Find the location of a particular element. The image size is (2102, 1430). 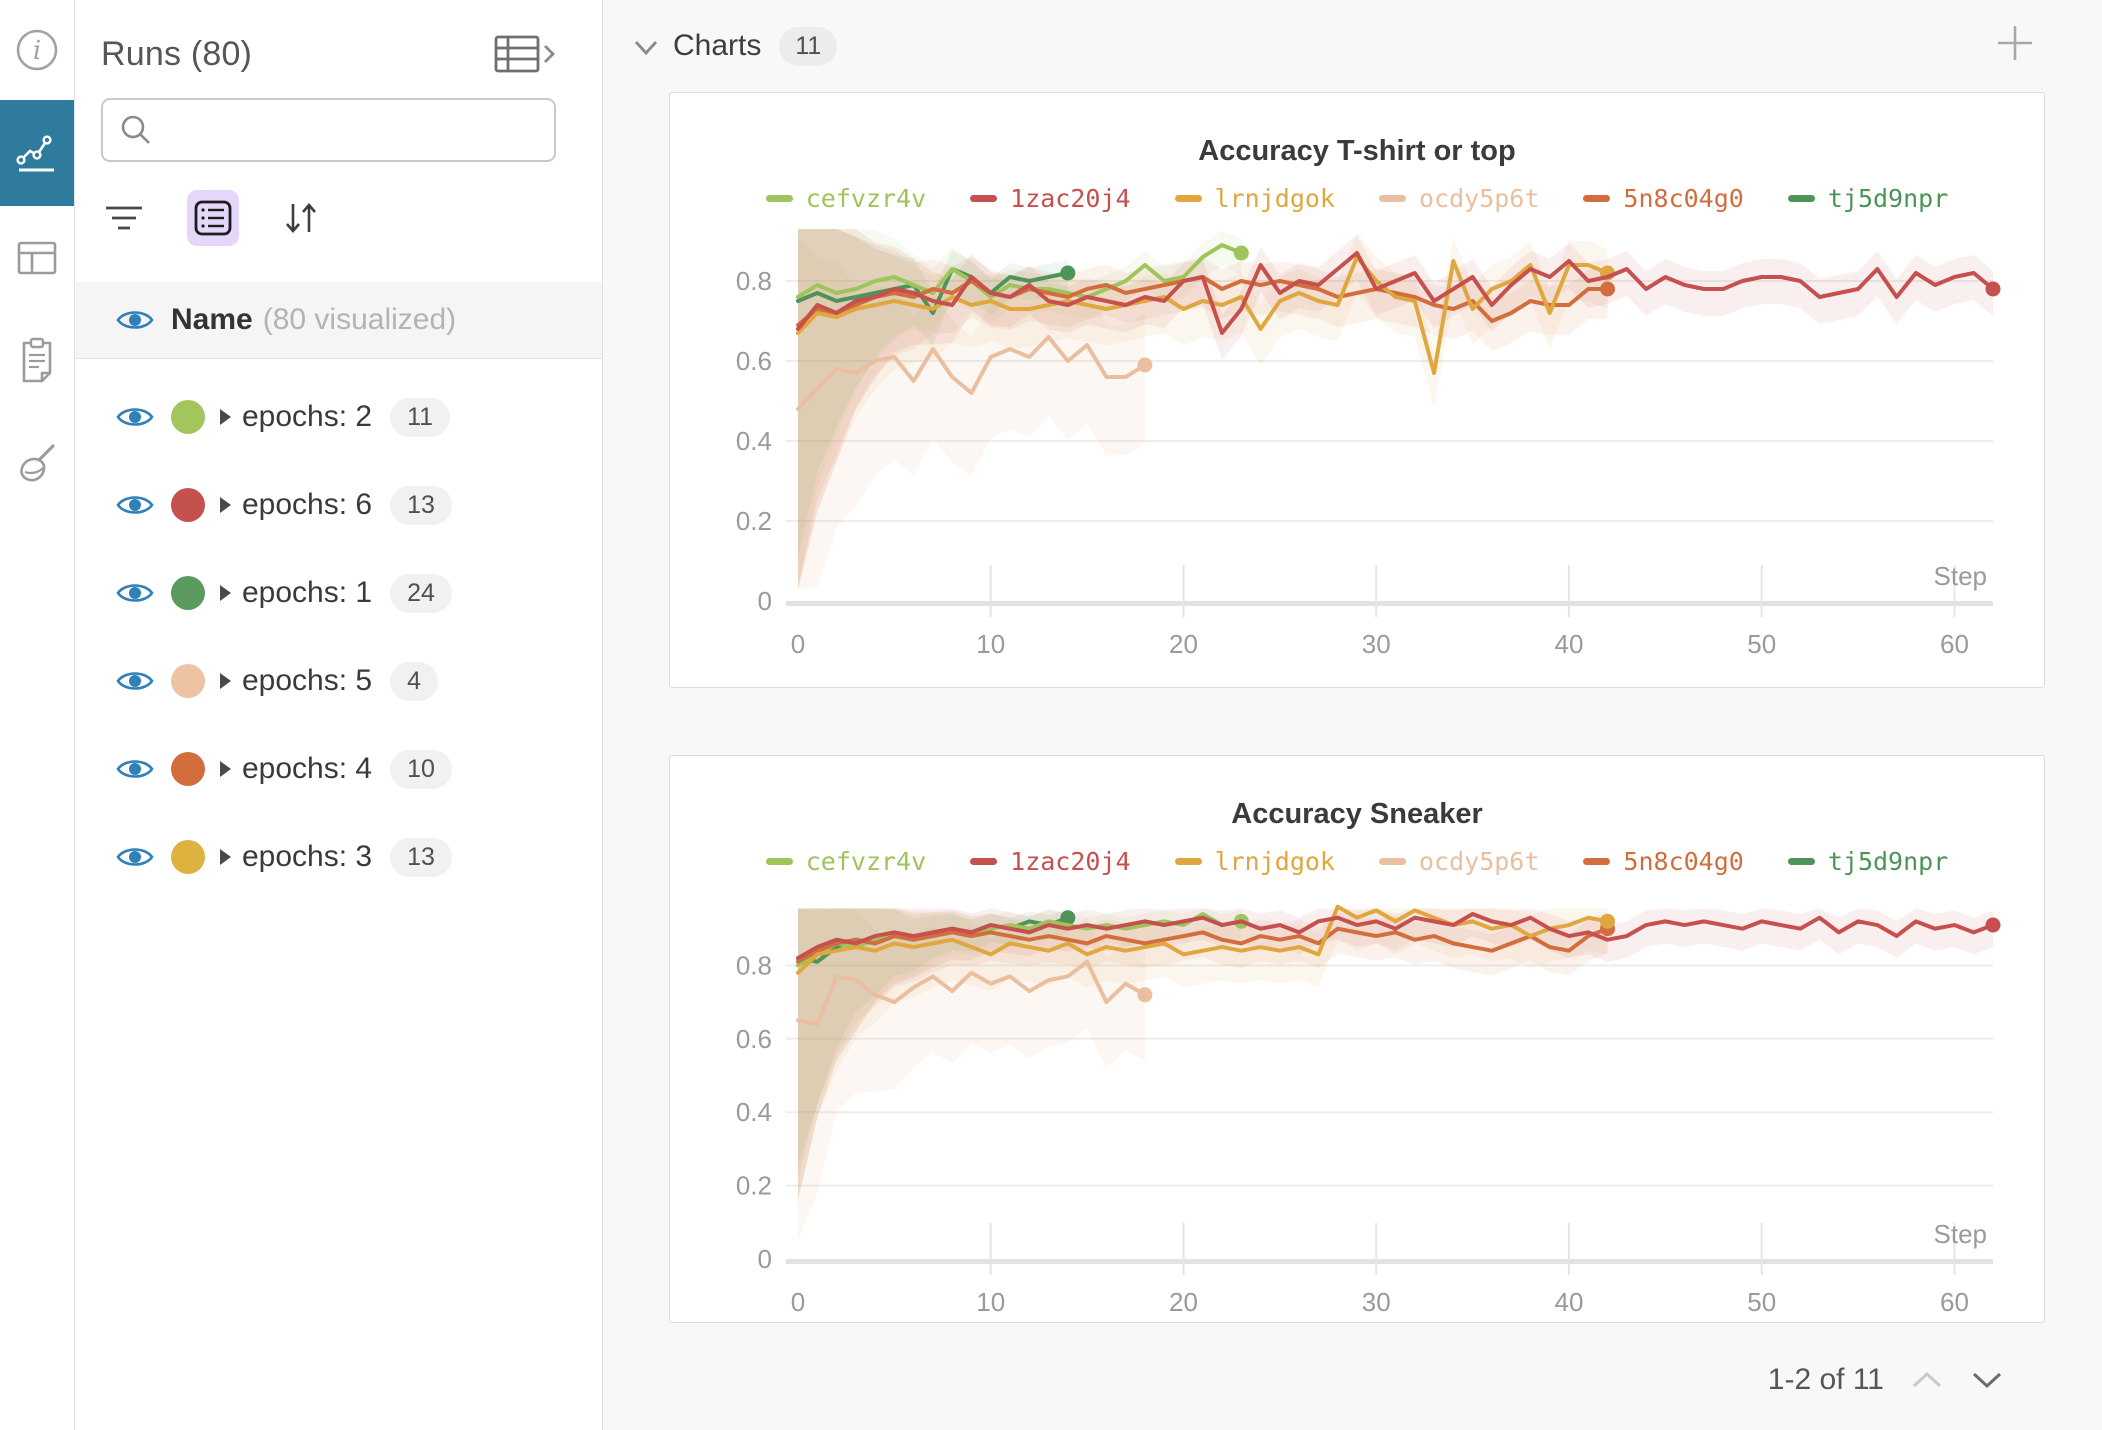

run-search is located at coordinates (328, 130).